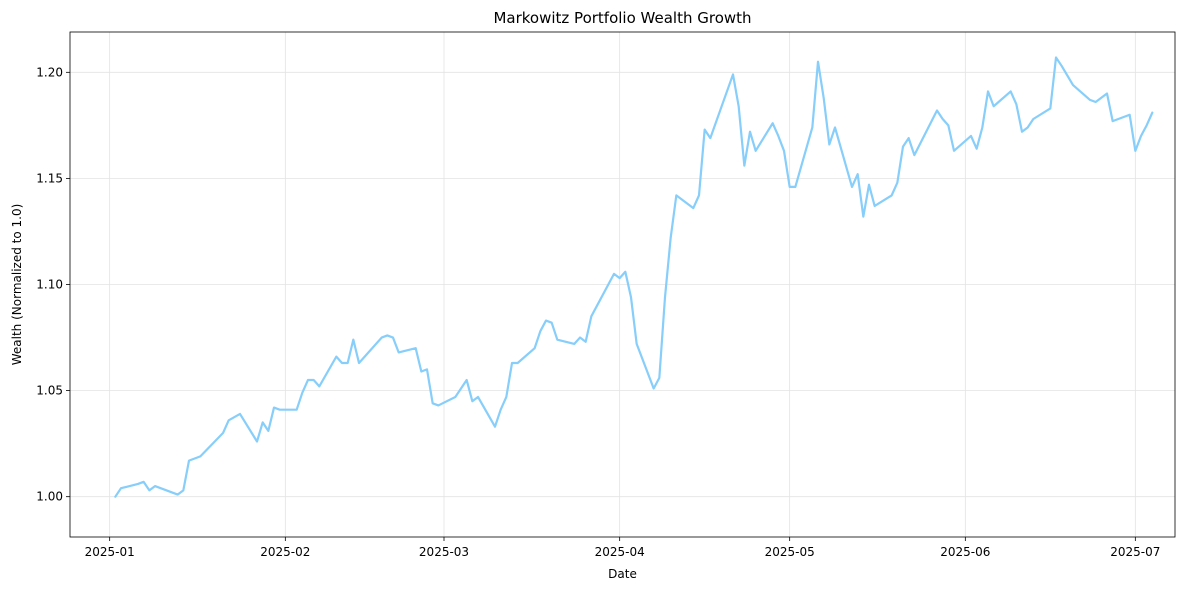  What do you see at coordinates (965, 552) in the screenshot?
I see `x-tick-label: 2025-06` at bounding box center [965, 552].